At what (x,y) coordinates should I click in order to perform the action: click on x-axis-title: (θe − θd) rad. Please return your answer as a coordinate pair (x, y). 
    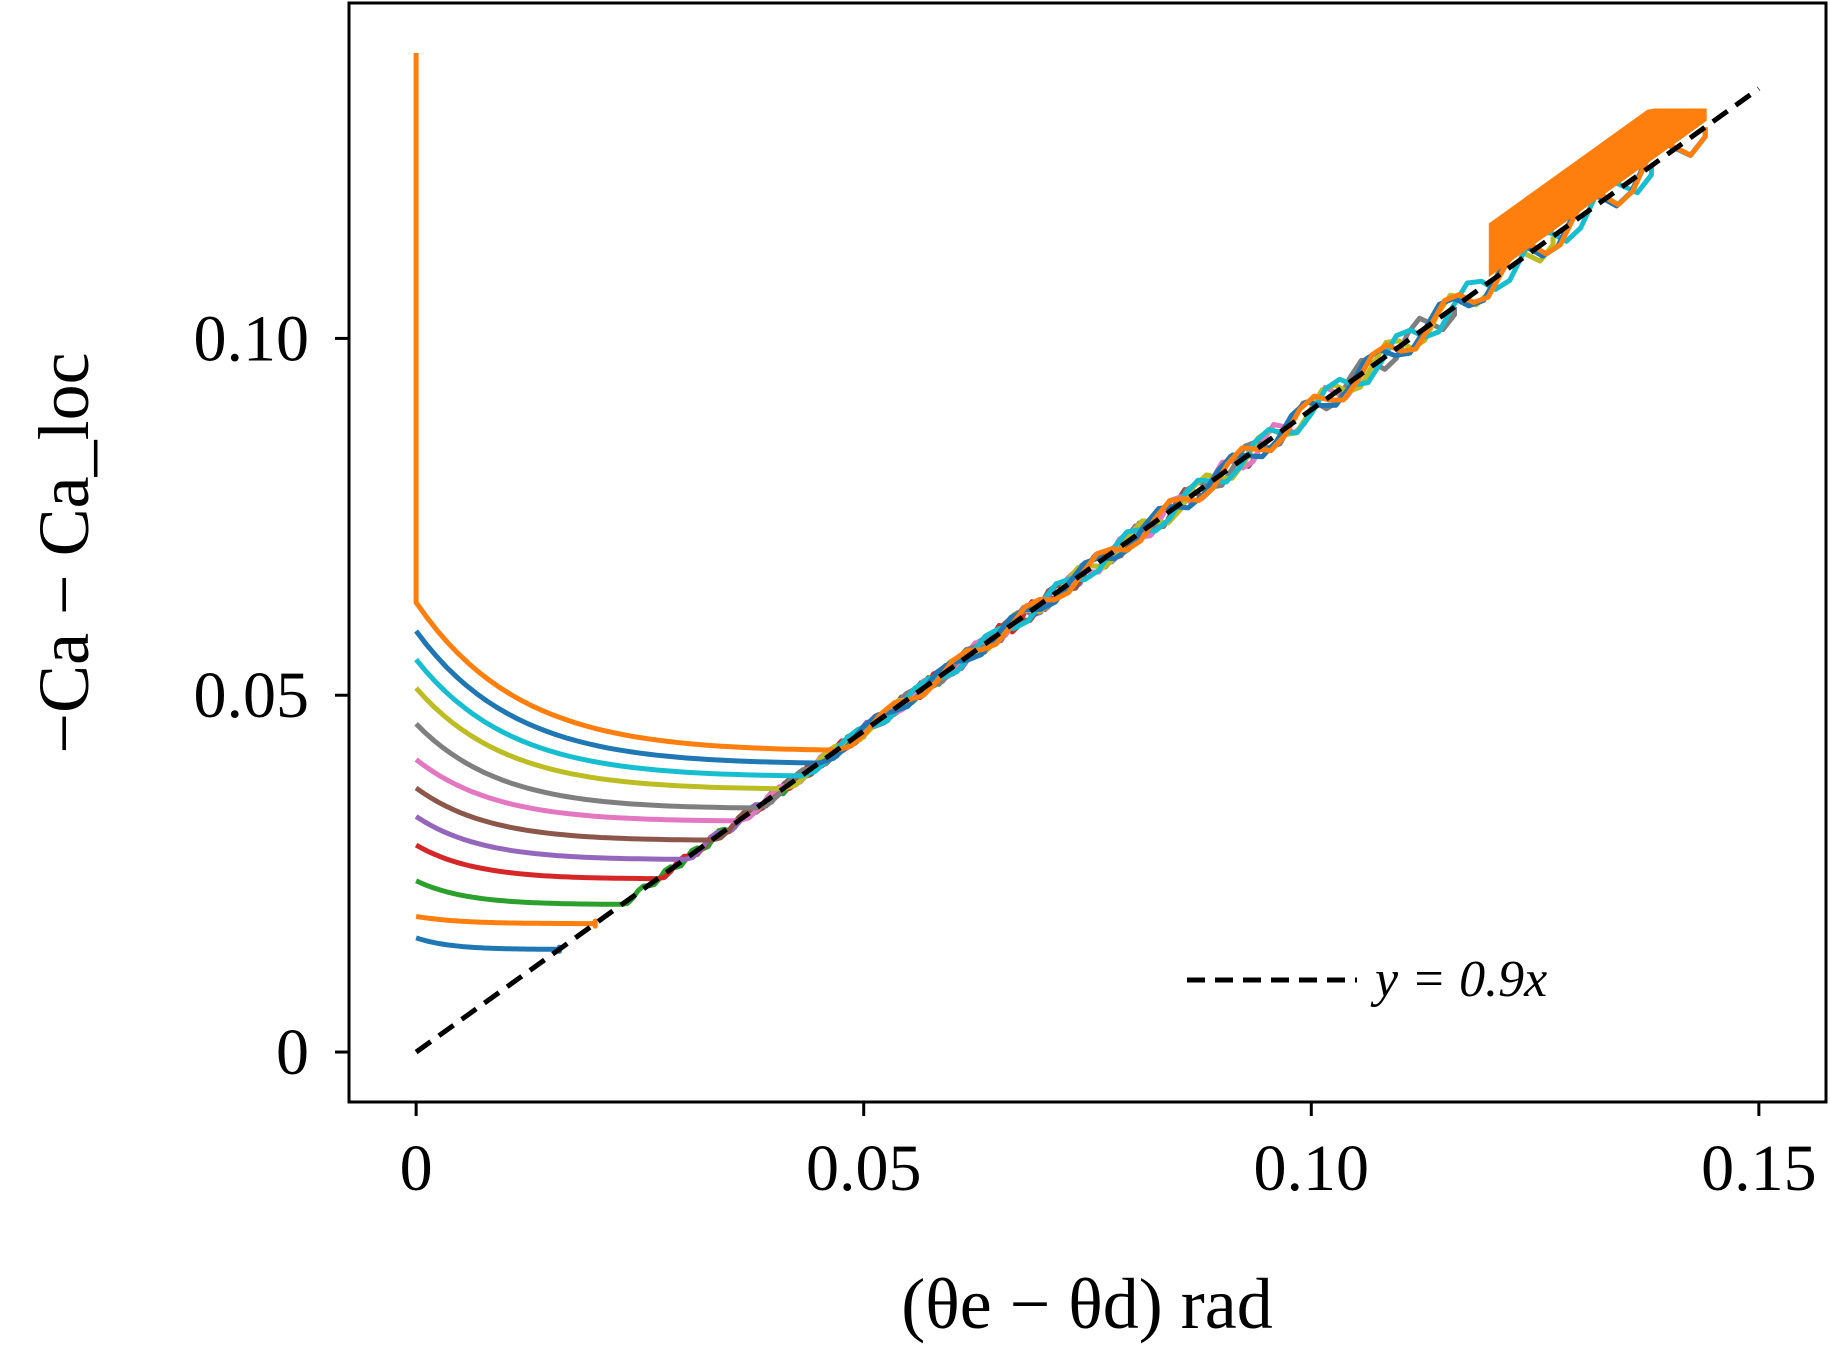
    Looking at the image, I should click on (1086, 1304).